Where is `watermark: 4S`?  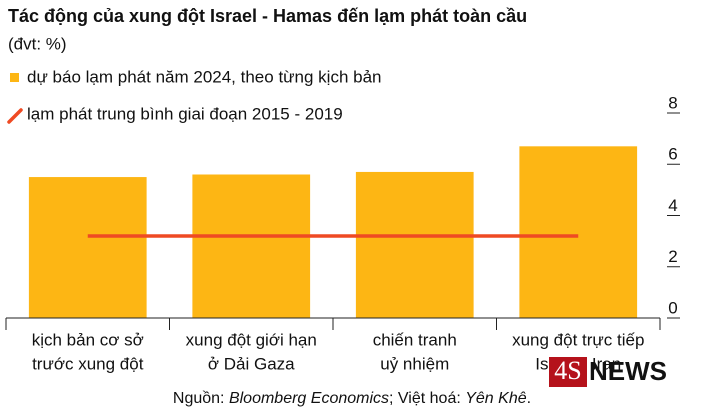
watermark: 4S is located at coordinates (567, 370).